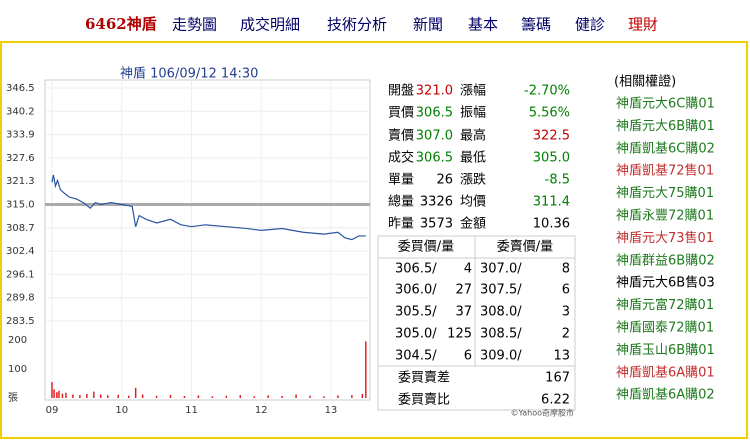  What do you see at coordinates (665, 126) in the screenshot?
I see `warrant-link: 神盾元大6B購01` at bounding box center [665, 126].